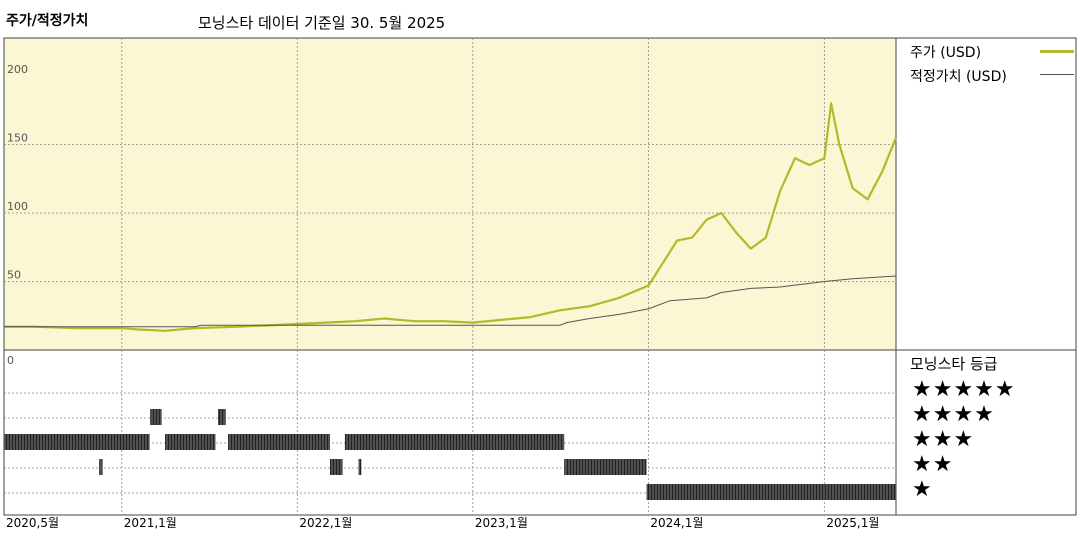  What do you see at coordinates (953, 414) in the screenshot?
I see `rating-row-4-stars: ★★★★` at bounding box center [953, 414].